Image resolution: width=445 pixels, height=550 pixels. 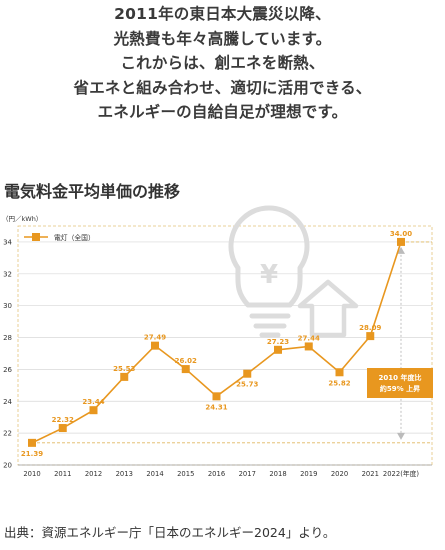 What do you see at coordinates (7, 402) in the screenshot?
I see `y-tick-label: 24` at bounding box center [7, 402].